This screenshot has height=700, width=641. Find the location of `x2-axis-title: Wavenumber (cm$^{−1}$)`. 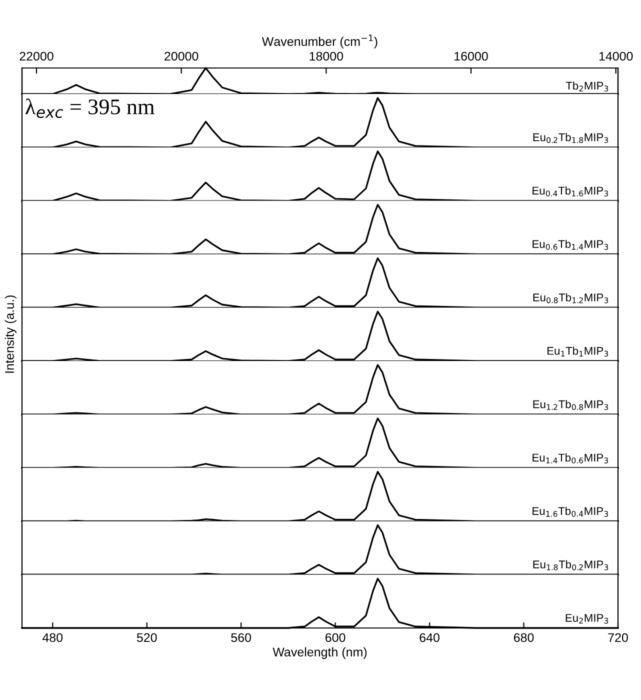

x2-axis-title: Wavenumber (cm$^{−1}$) is located at coordinates (320, 41).